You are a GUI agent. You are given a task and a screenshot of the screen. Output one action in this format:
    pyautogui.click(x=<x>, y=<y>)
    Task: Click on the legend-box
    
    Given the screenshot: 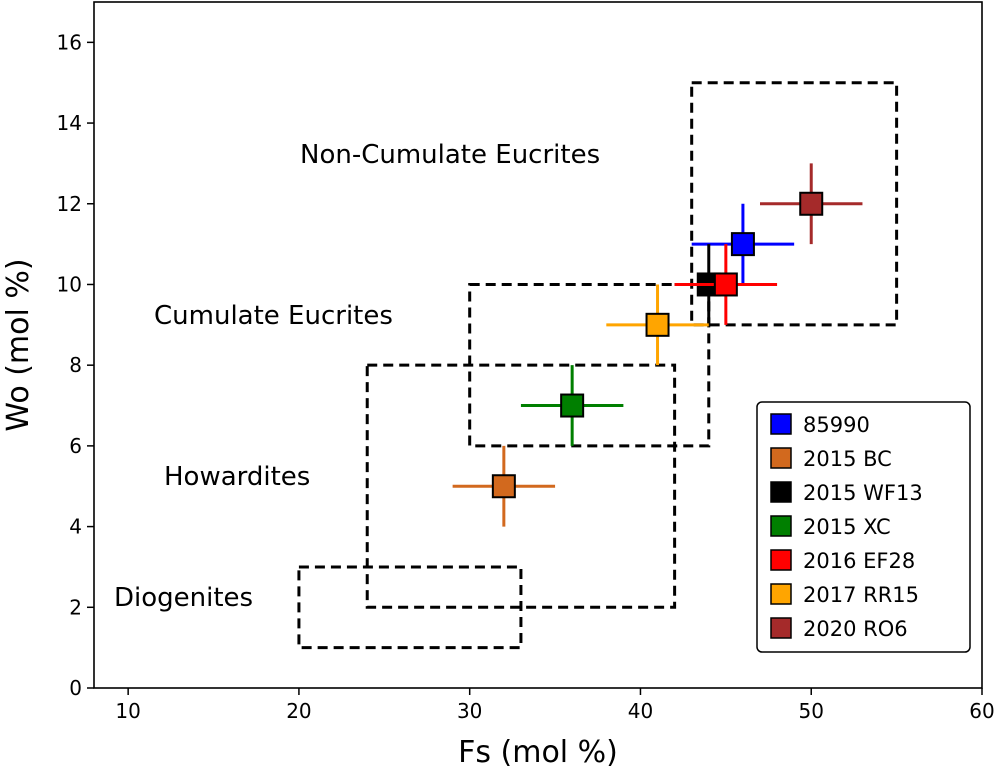 What is the action you would take?
    pyautogui.click(x=863, y=527)
    